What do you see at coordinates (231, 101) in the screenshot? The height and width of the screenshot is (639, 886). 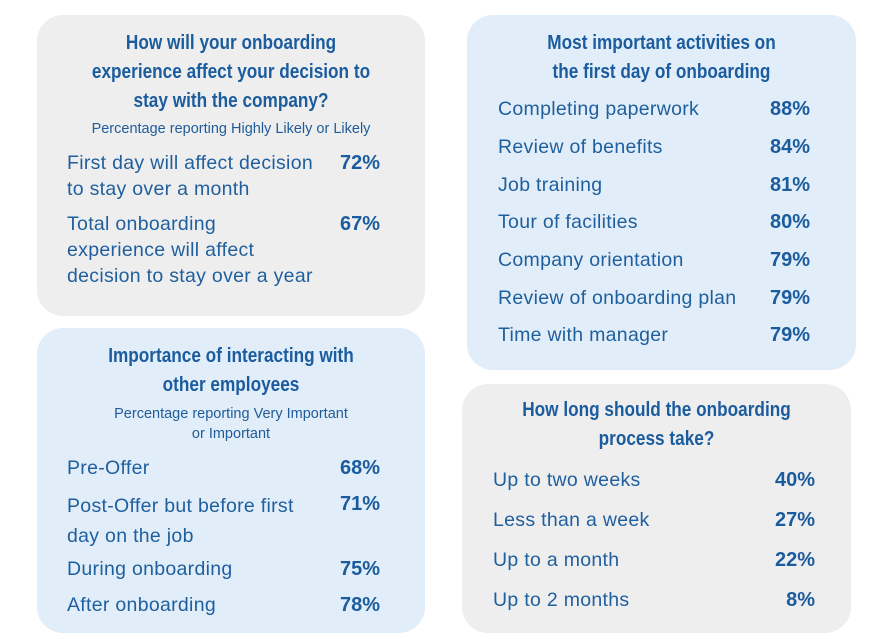 I see `title-line: stay with the company?` at bounding box center [231, 101].